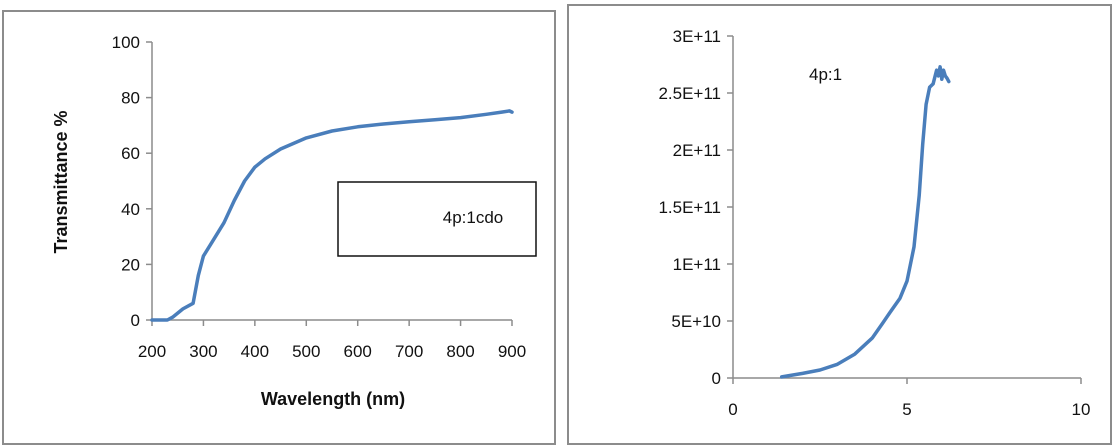 The height and width of the screenshot is (448, 1114). Describe the element at coordinates (697, 150) in the screenshot. I see `y-tick-label: 2E+11` at that location.